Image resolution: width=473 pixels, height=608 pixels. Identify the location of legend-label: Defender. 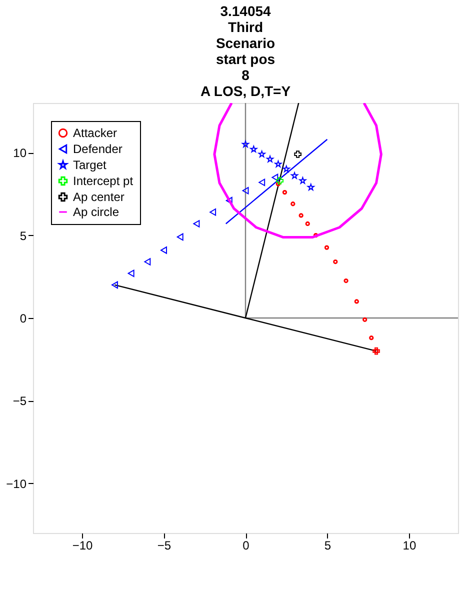
(97, 149).